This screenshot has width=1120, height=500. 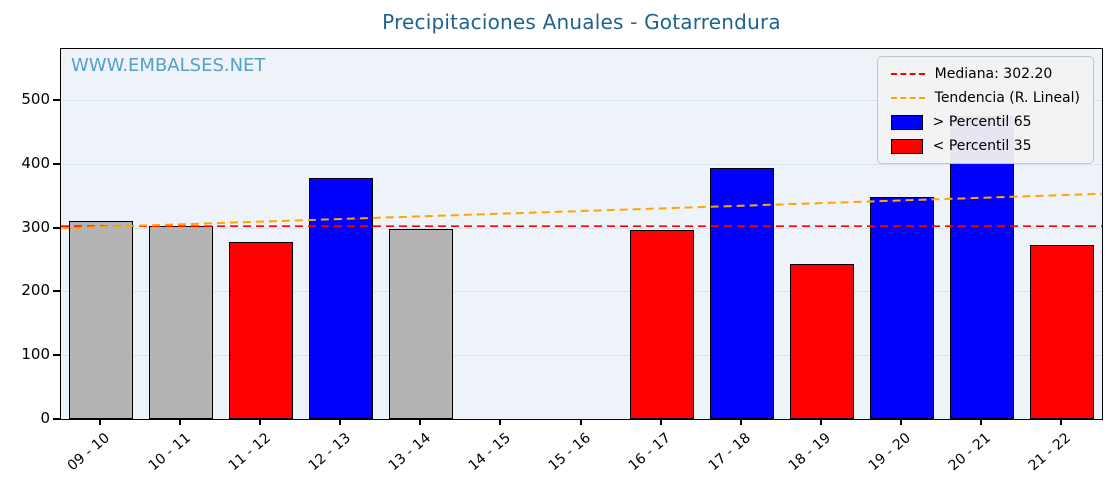 What do you see at coordinates (45, 418) in the screenshot?
I see `y-tick-label: 0` at bounding box center [45, 418].